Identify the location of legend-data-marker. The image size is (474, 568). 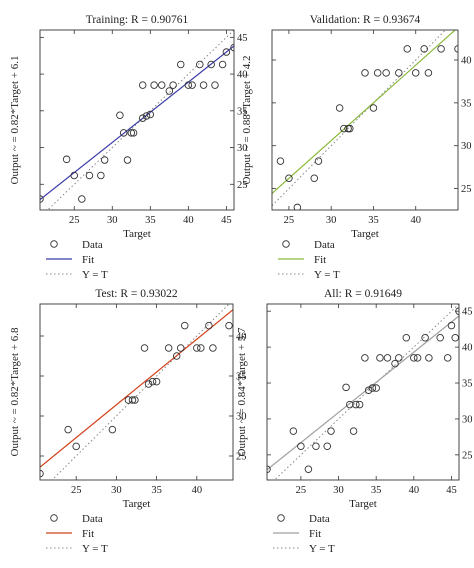
(54, 244).